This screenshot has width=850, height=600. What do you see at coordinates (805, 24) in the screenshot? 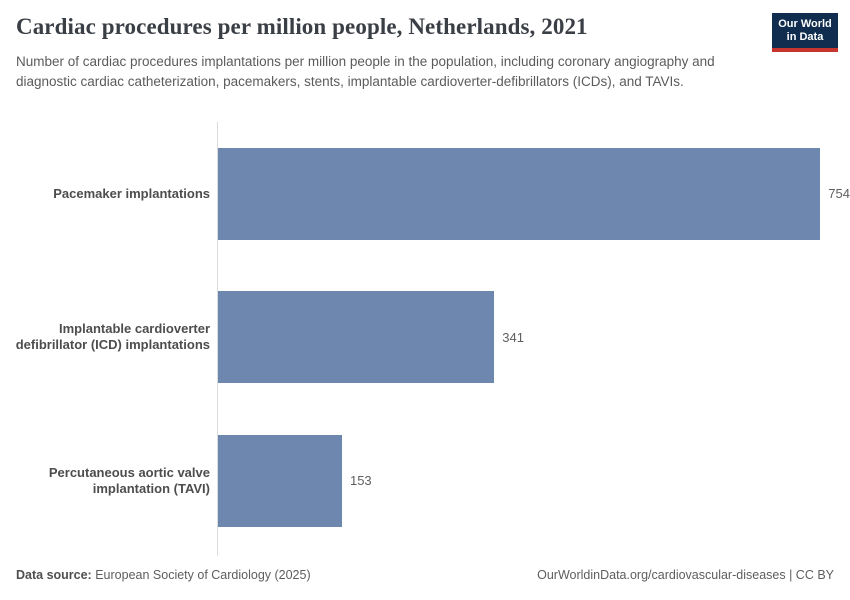
I see `owid-logo-line1: Our World` at bounding box center [805, 24].